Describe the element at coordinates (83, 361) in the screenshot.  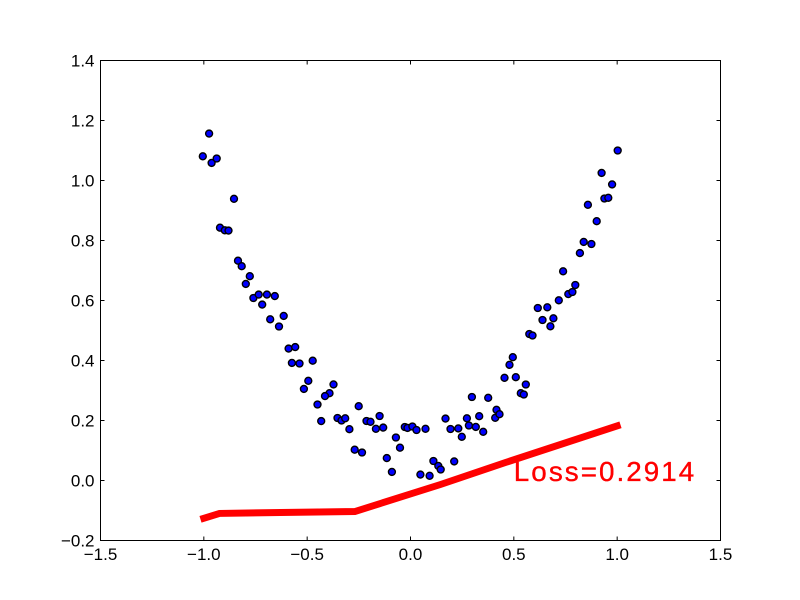
I see `svg-text: 0.4` at that location.